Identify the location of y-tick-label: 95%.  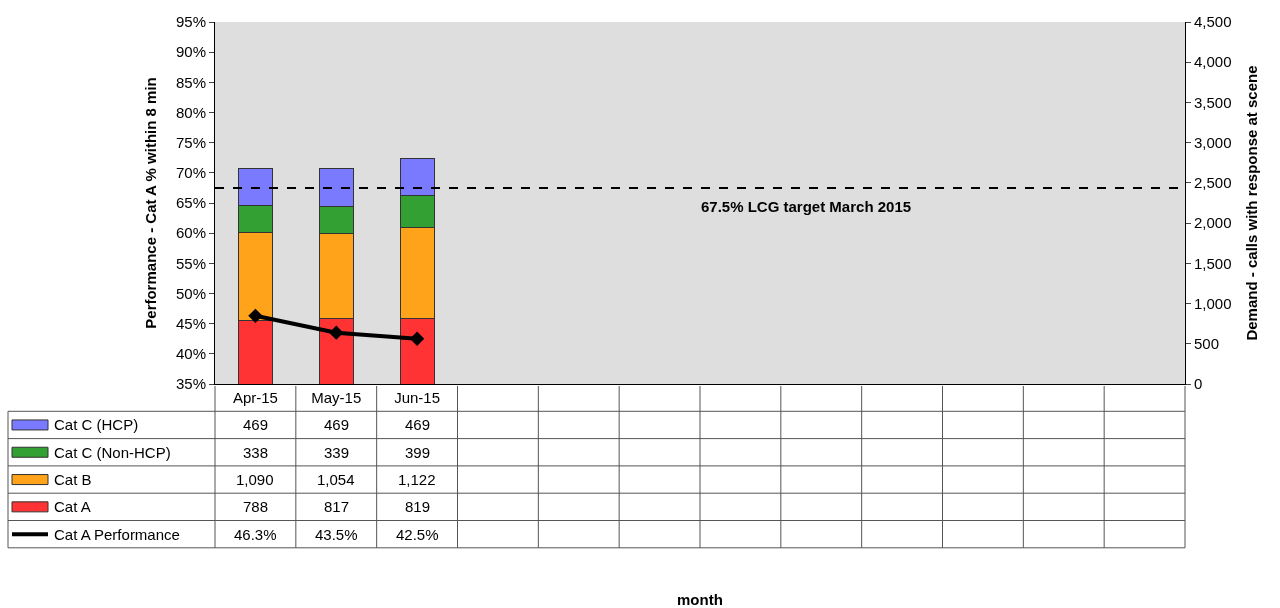
(190, 22).